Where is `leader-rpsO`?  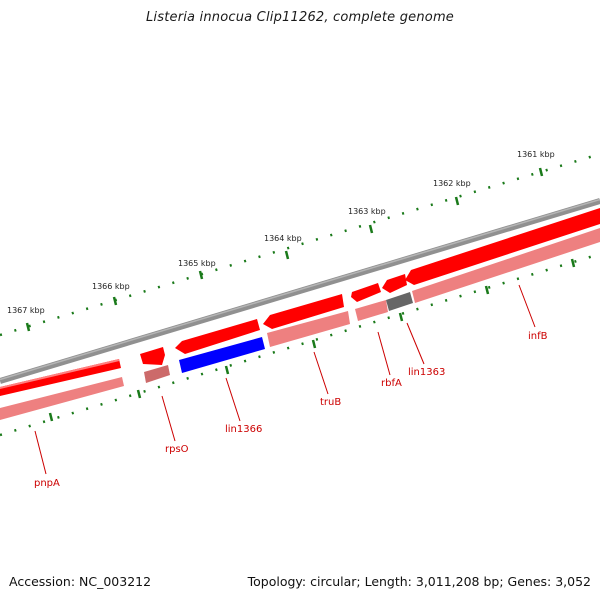 leader-rpsO is located at coordinates (168, 418).